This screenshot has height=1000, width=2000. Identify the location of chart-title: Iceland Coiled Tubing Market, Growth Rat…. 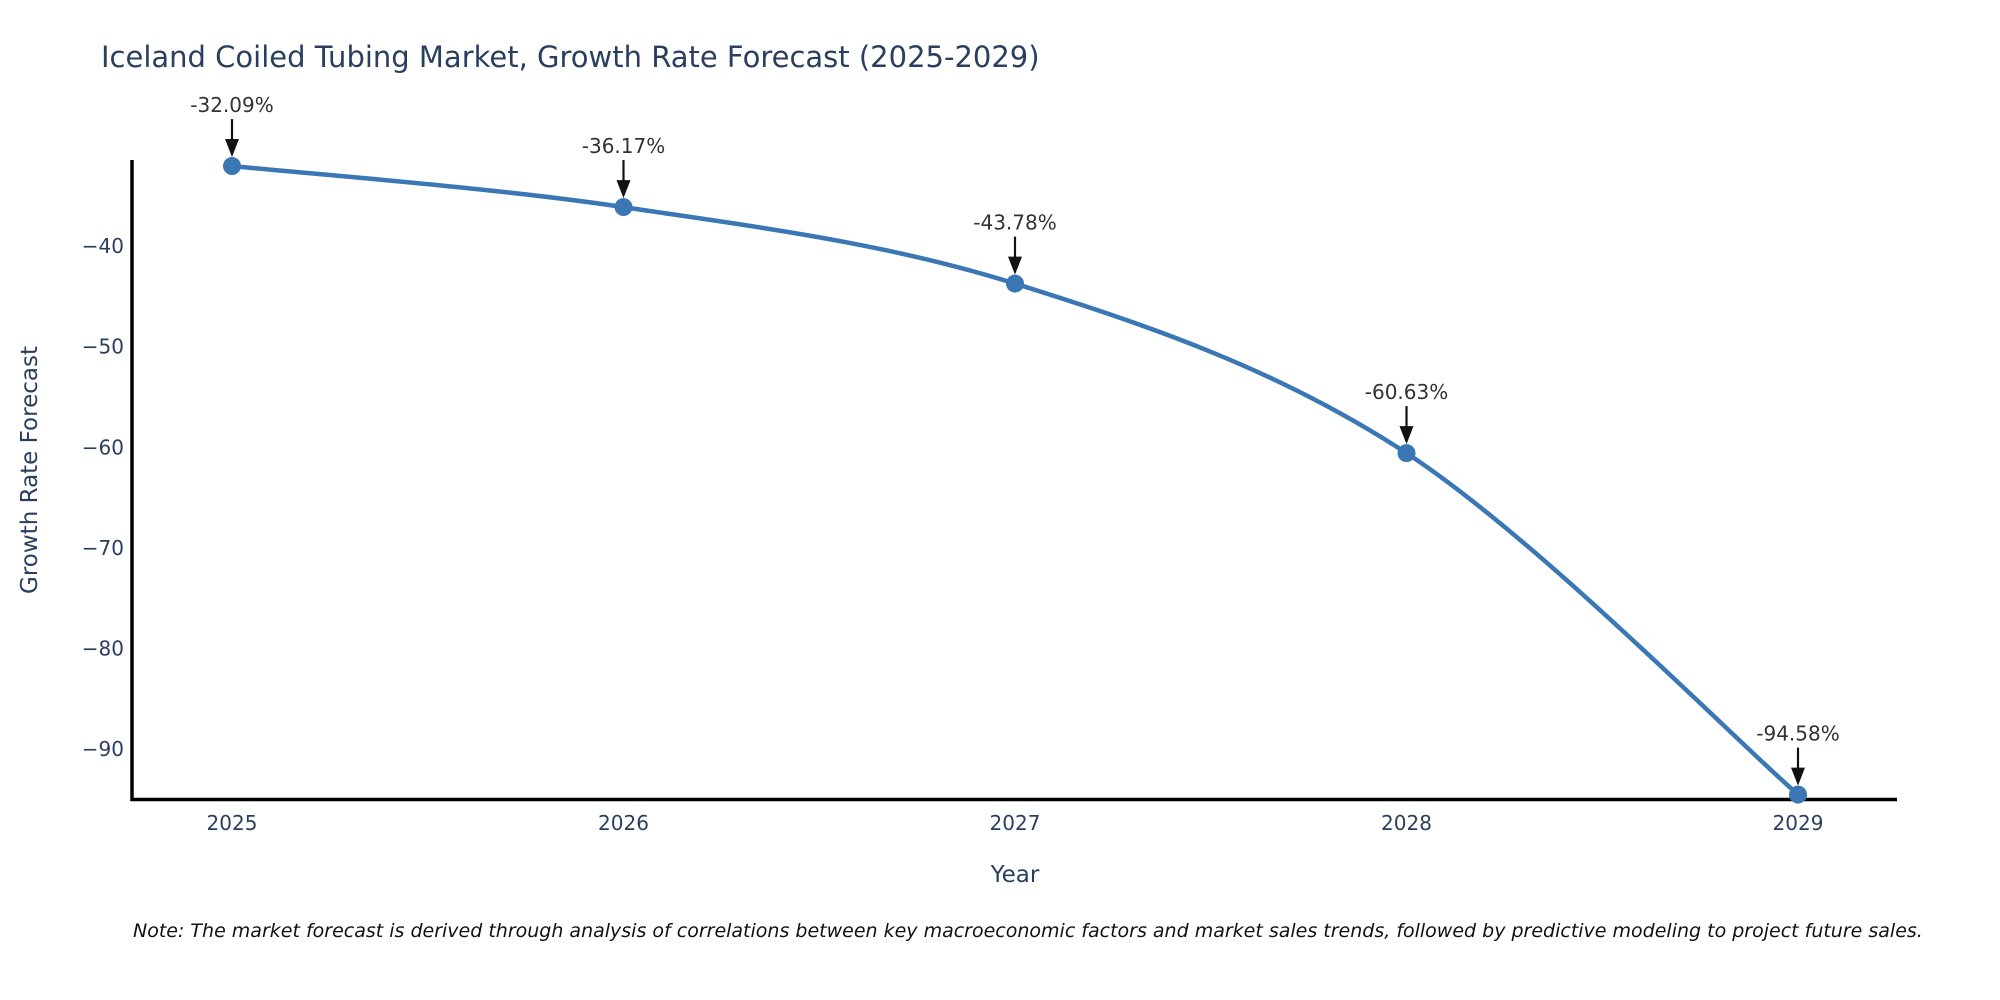
(570, 57).